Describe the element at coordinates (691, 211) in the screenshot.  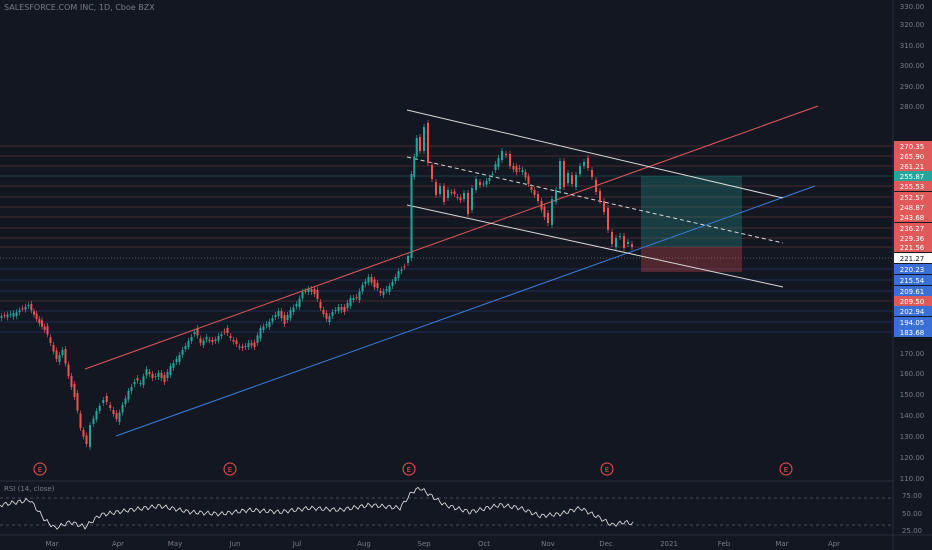
I see `profit-zone` at that location.